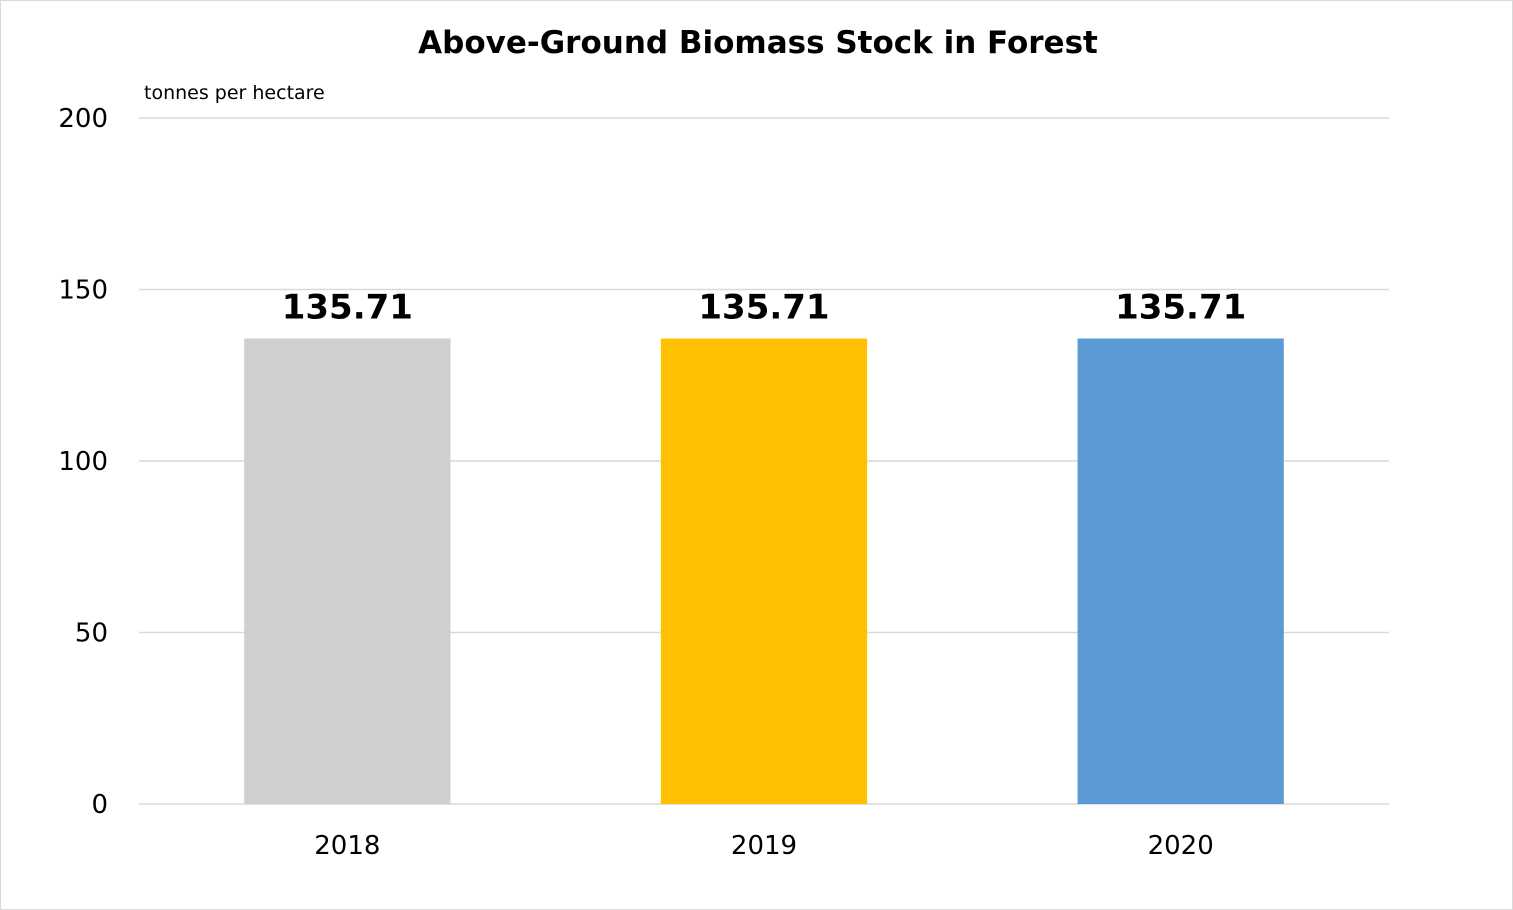  Describe the element at coordinates (347, 846) in the screenshot. I see `x-category-label: 2018` at that location.